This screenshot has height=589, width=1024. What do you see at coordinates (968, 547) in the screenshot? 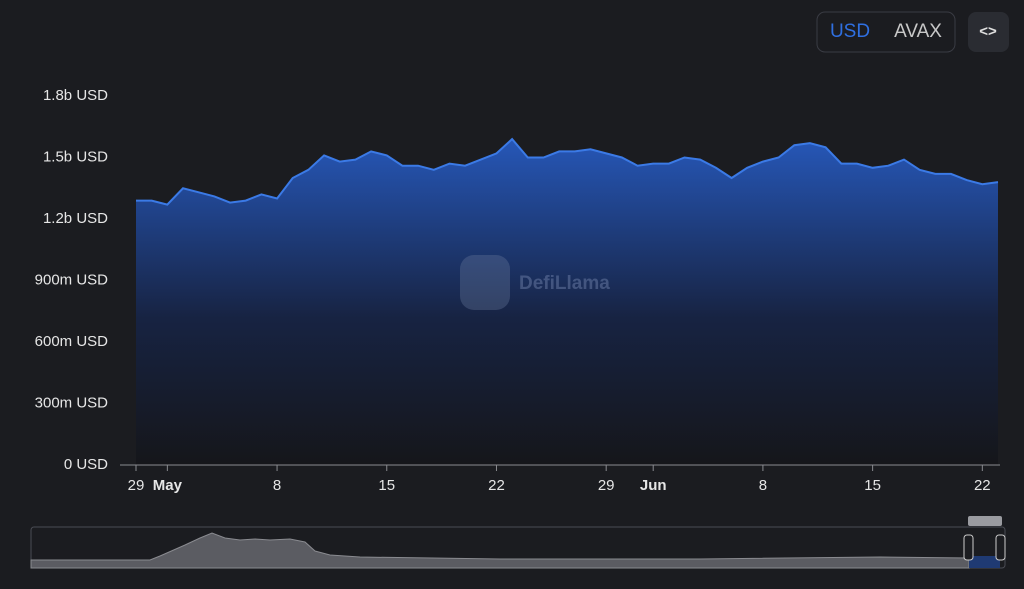
I see `navigator-handle-left` at bounding box center [968, 547].